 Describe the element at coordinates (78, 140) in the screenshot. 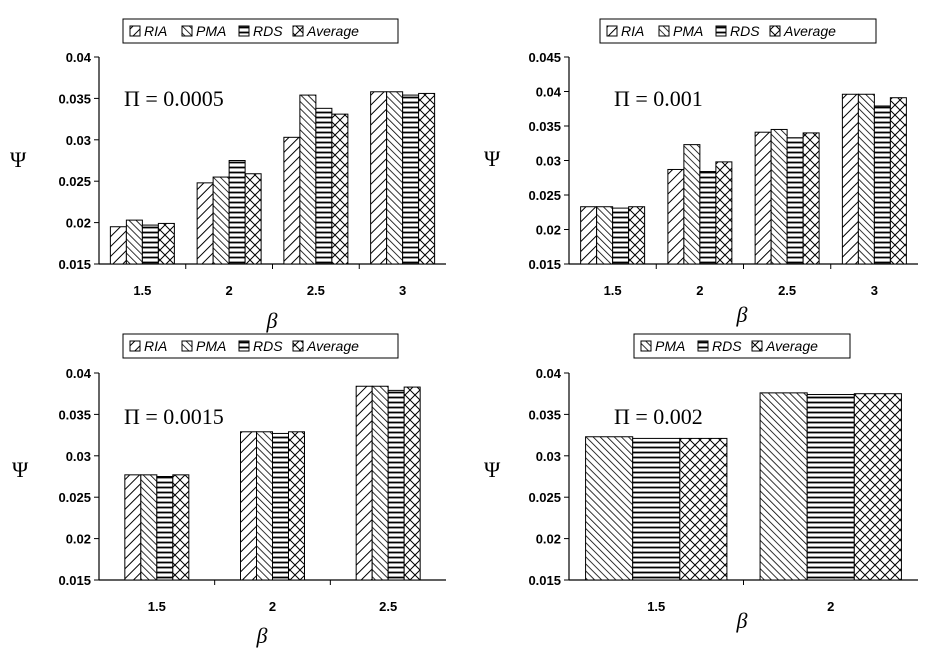

I see `y-tick-label: 0.03` at that location.